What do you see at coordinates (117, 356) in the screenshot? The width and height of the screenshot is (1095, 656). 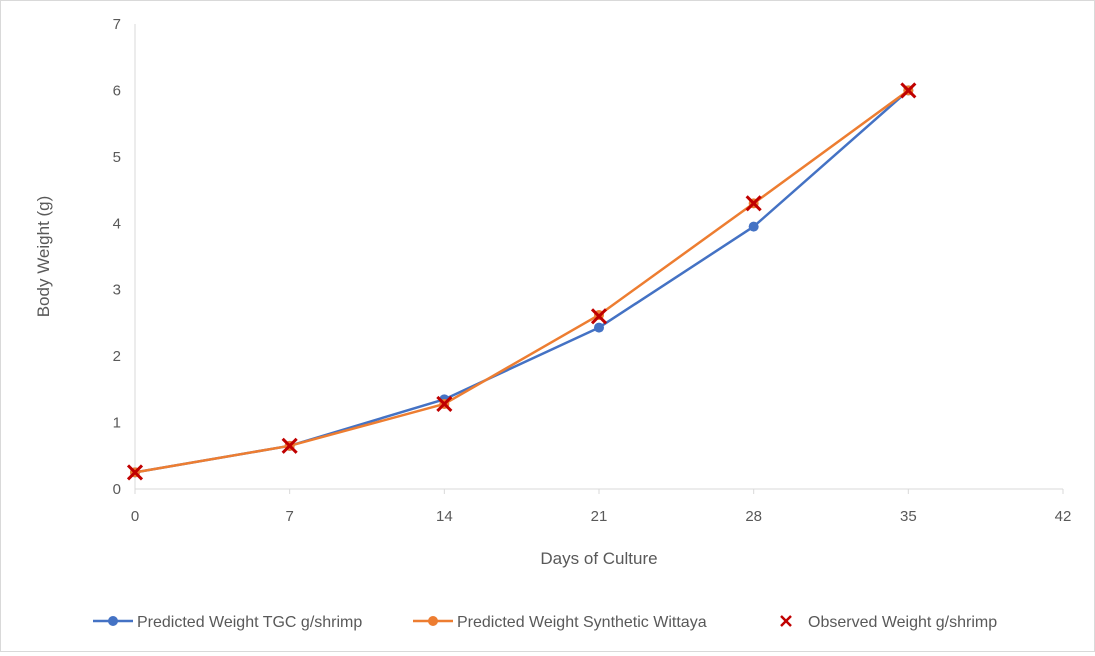 I see `y-tick-label: 2` at bounding box center [117, 356].